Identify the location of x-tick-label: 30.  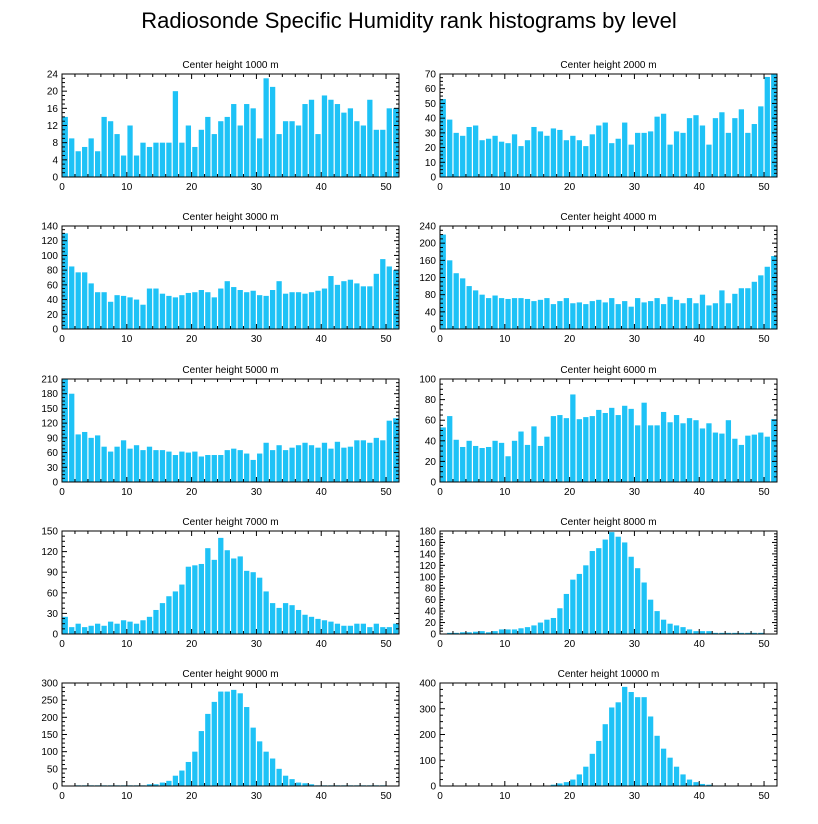
(257, 796).